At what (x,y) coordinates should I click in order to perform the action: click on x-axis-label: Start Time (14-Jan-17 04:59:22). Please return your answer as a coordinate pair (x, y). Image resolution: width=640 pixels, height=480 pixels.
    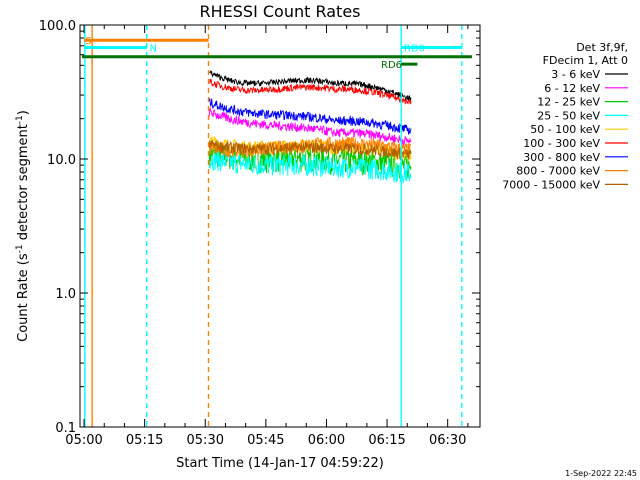
    Looking at the image, I should click on (280, 463).